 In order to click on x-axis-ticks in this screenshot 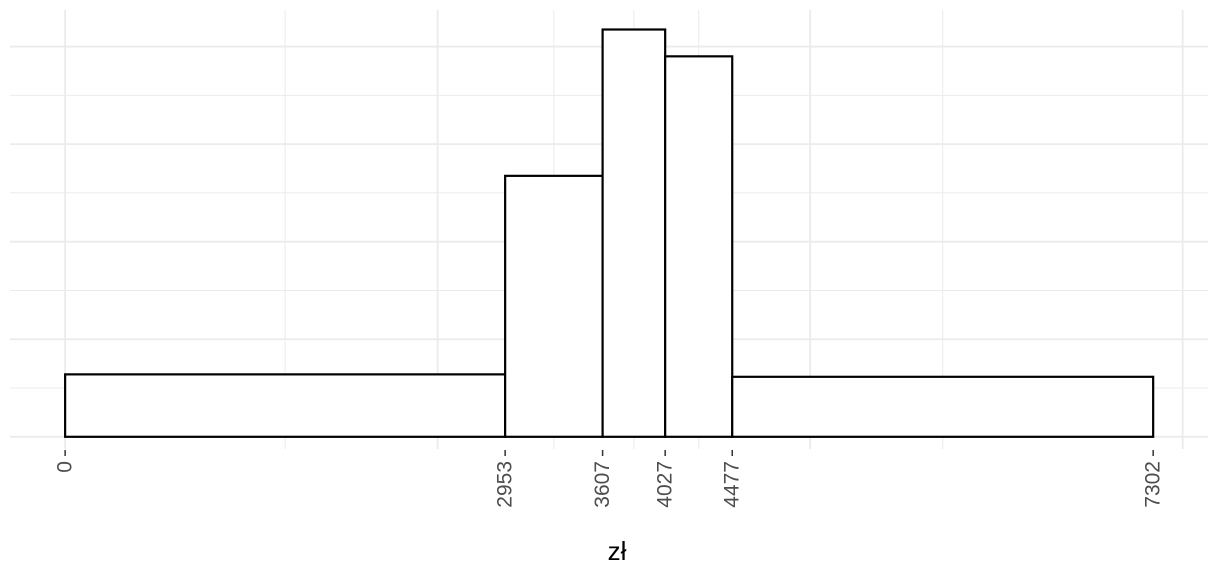, I will do `click(609, 453)`.